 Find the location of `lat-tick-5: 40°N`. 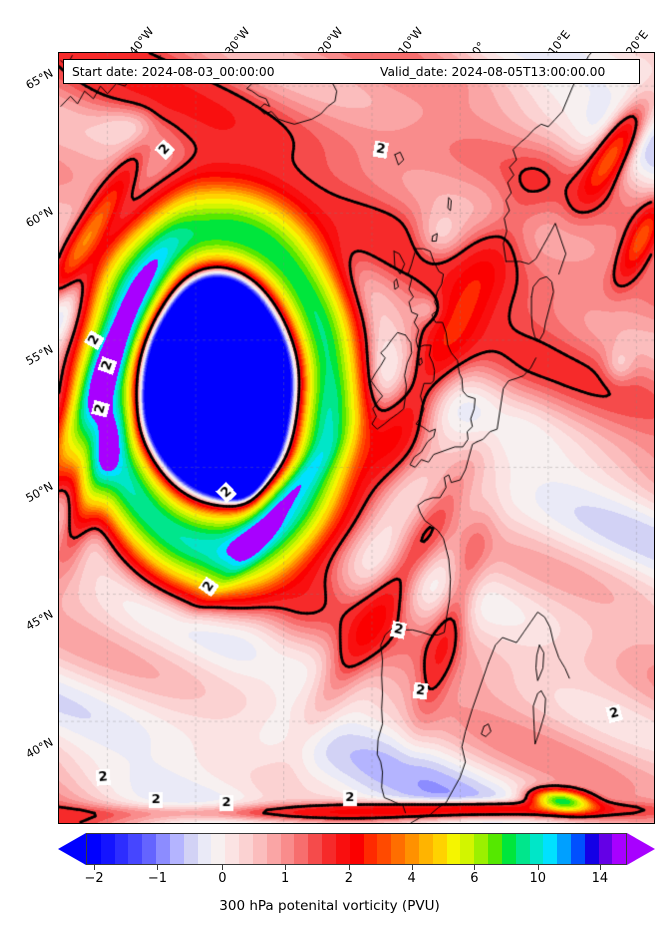

lat-tick-5: 40°N is located at coordinates (39, 748).